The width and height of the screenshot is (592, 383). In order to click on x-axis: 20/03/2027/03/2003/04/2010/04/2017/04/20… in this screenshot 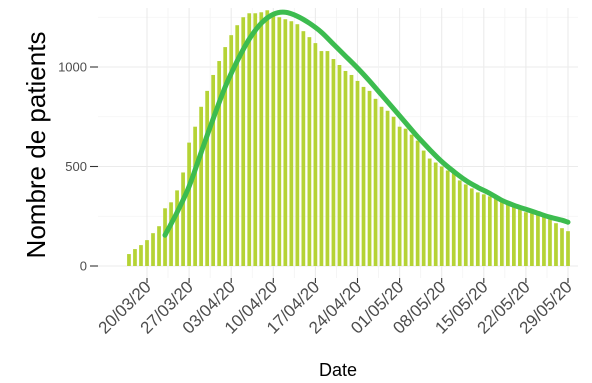, I will do `click(335, 307)`.